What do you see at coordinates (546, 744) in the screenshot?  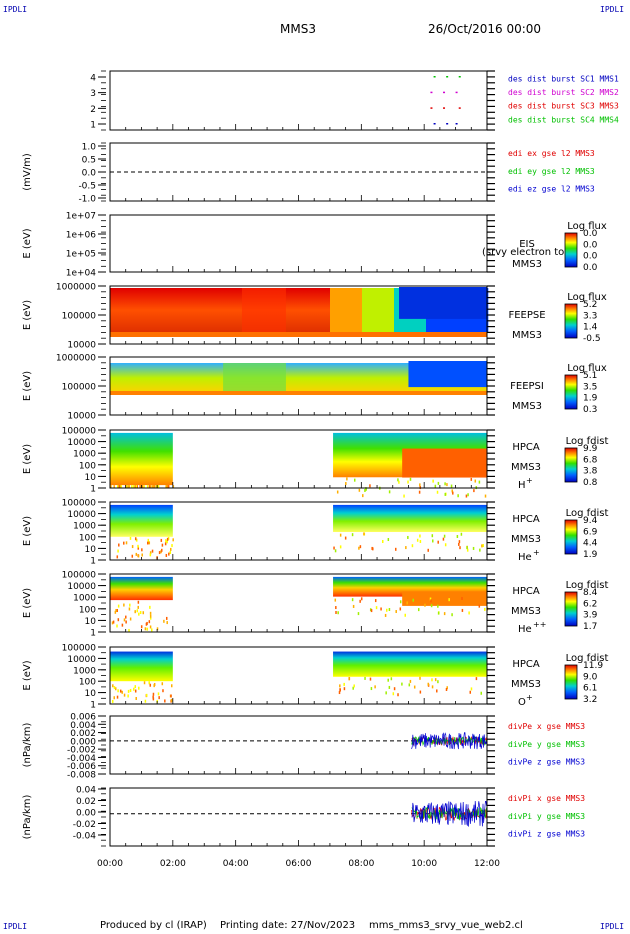 I see `legend-entry: divPe y gse MMS3` at bounding box center [546, 744].